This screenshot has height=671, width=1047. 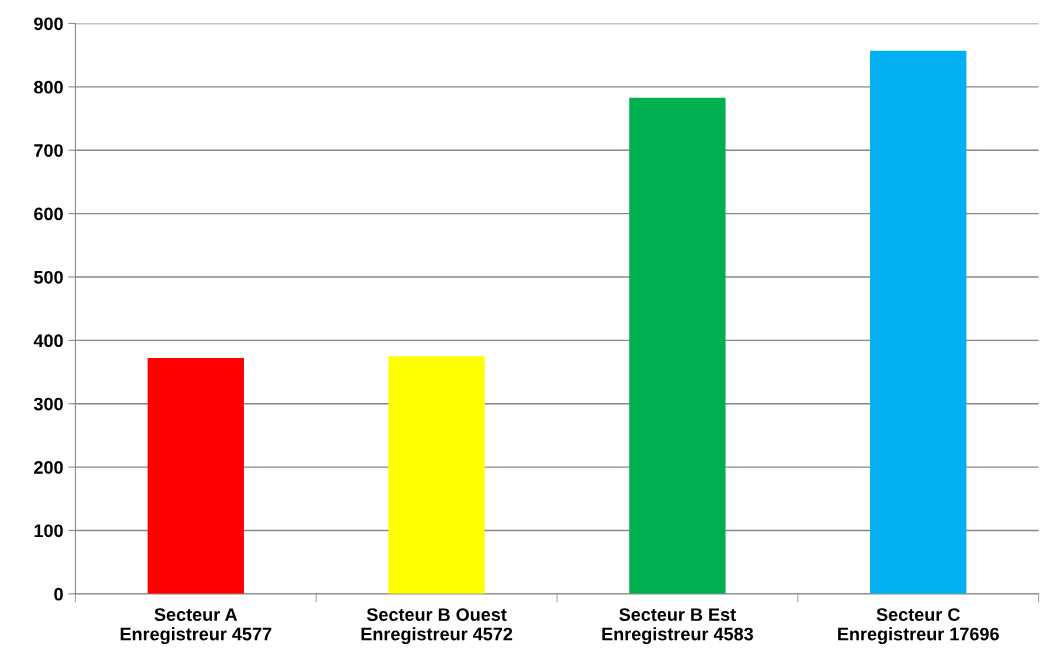 I want to click on x-tick-label: Secteur B Est Enregistreur 4583, so click(x=678, y=626).